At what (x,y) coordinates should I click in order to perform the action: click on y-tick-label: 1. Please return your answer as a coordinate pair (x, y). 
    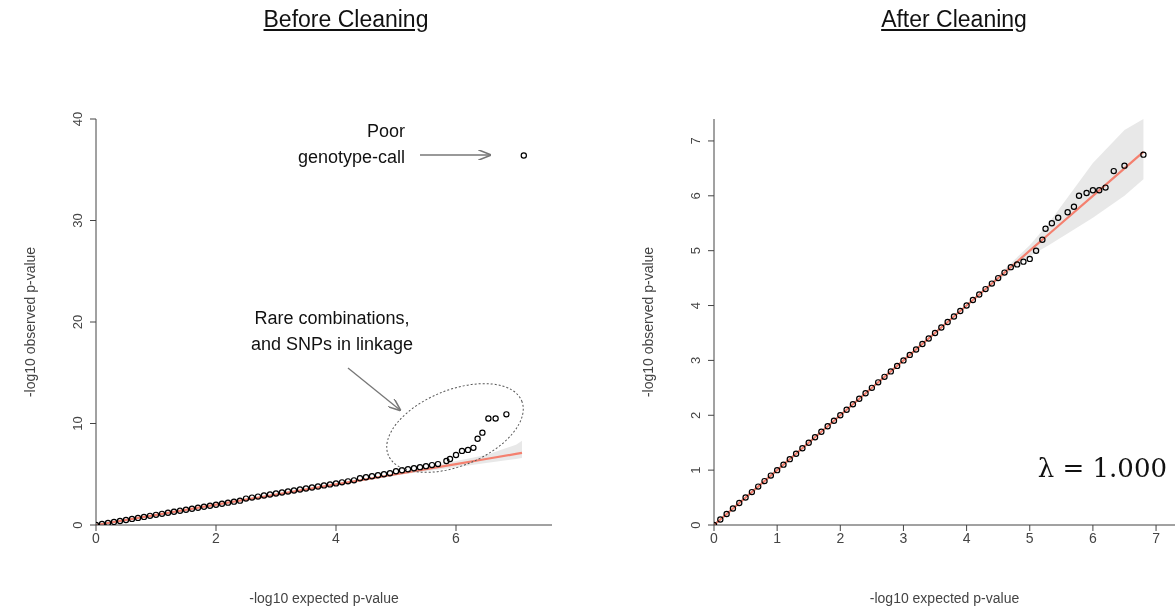
    Looking at the image, I should click on (695, 470).